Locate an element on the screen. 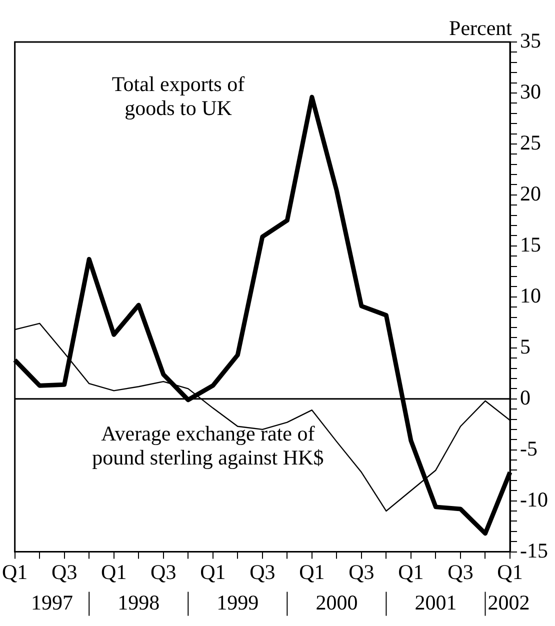  y-tick-label: 5 is located at coordinates (525, 346).